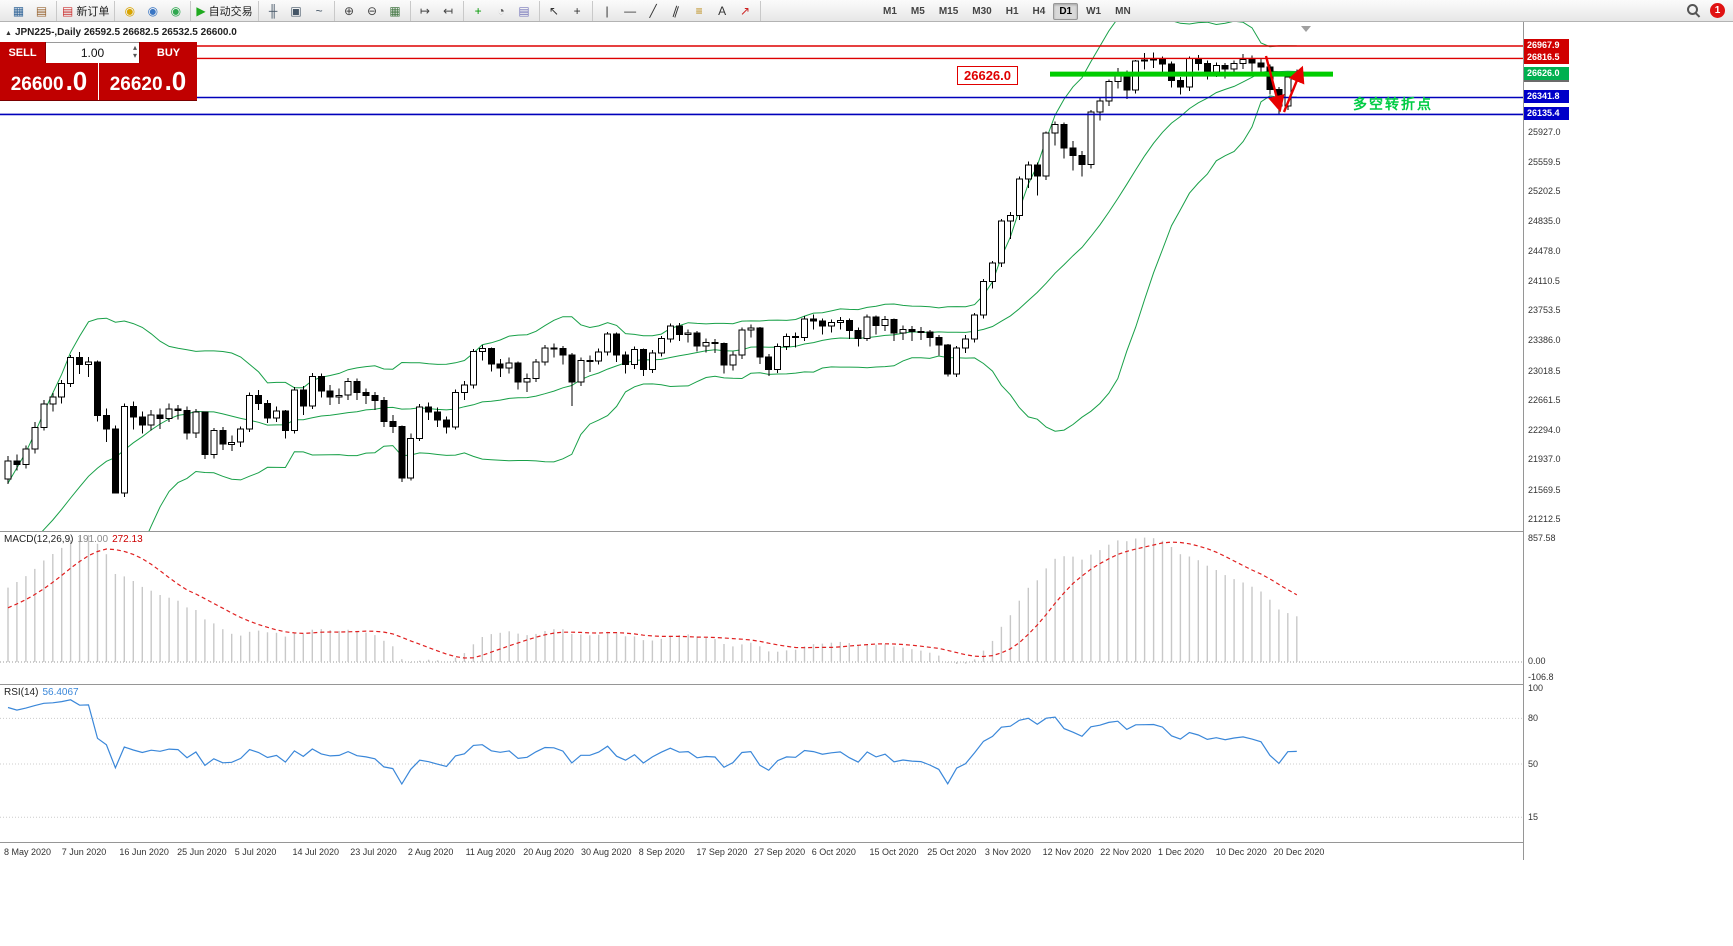 This screenshot has height=946, width=1733. What do you see at coordinates (1650, 484) in the screenshot?
I see `empty-right-area` at bounding box center [1650, 484].